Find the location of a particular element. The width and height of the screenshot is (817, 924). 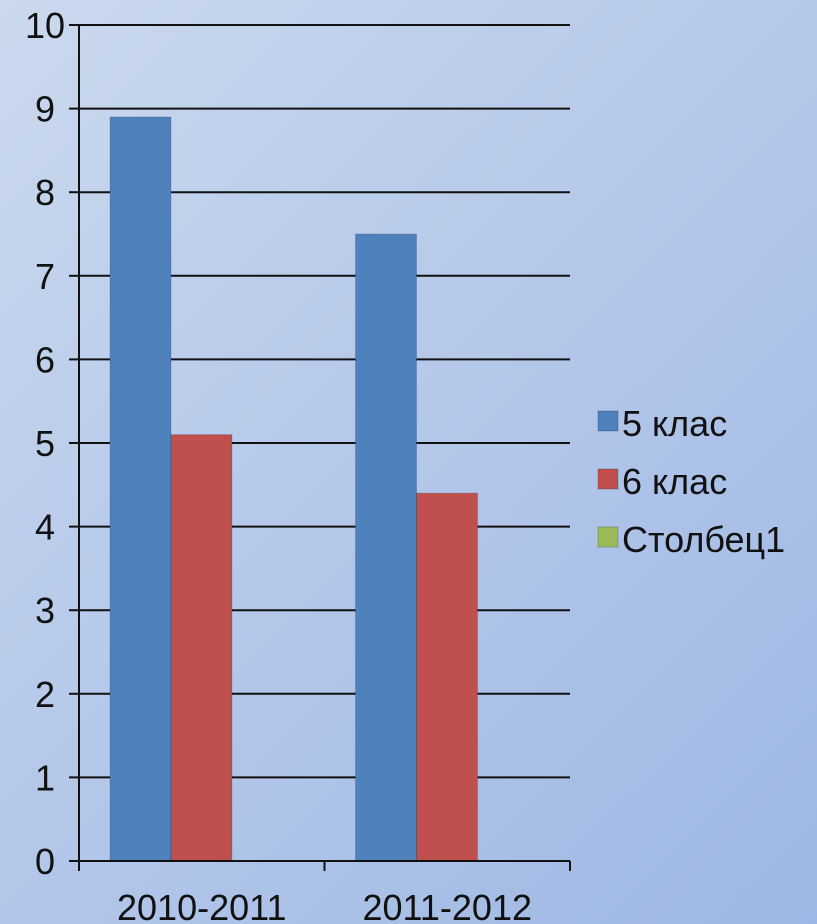

y-tick-label: 4 is located at coordinates (45, 527).